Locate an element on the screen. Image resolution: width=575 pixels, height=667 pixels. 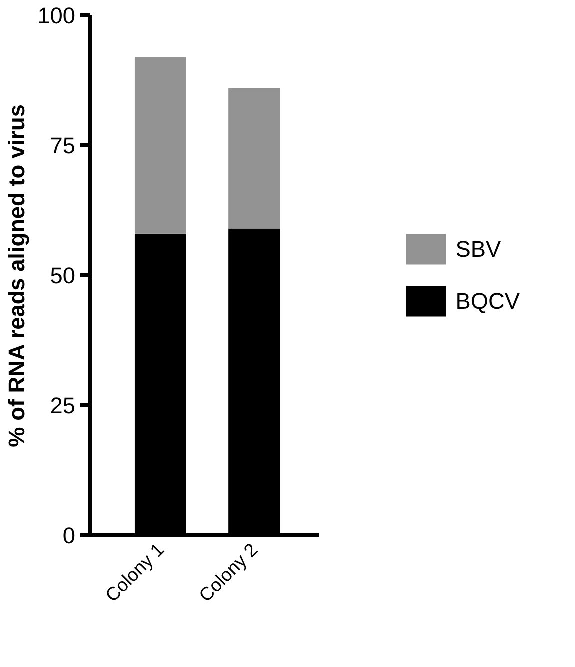
y-tick-label: 0 is located at coordinates (69, 535).